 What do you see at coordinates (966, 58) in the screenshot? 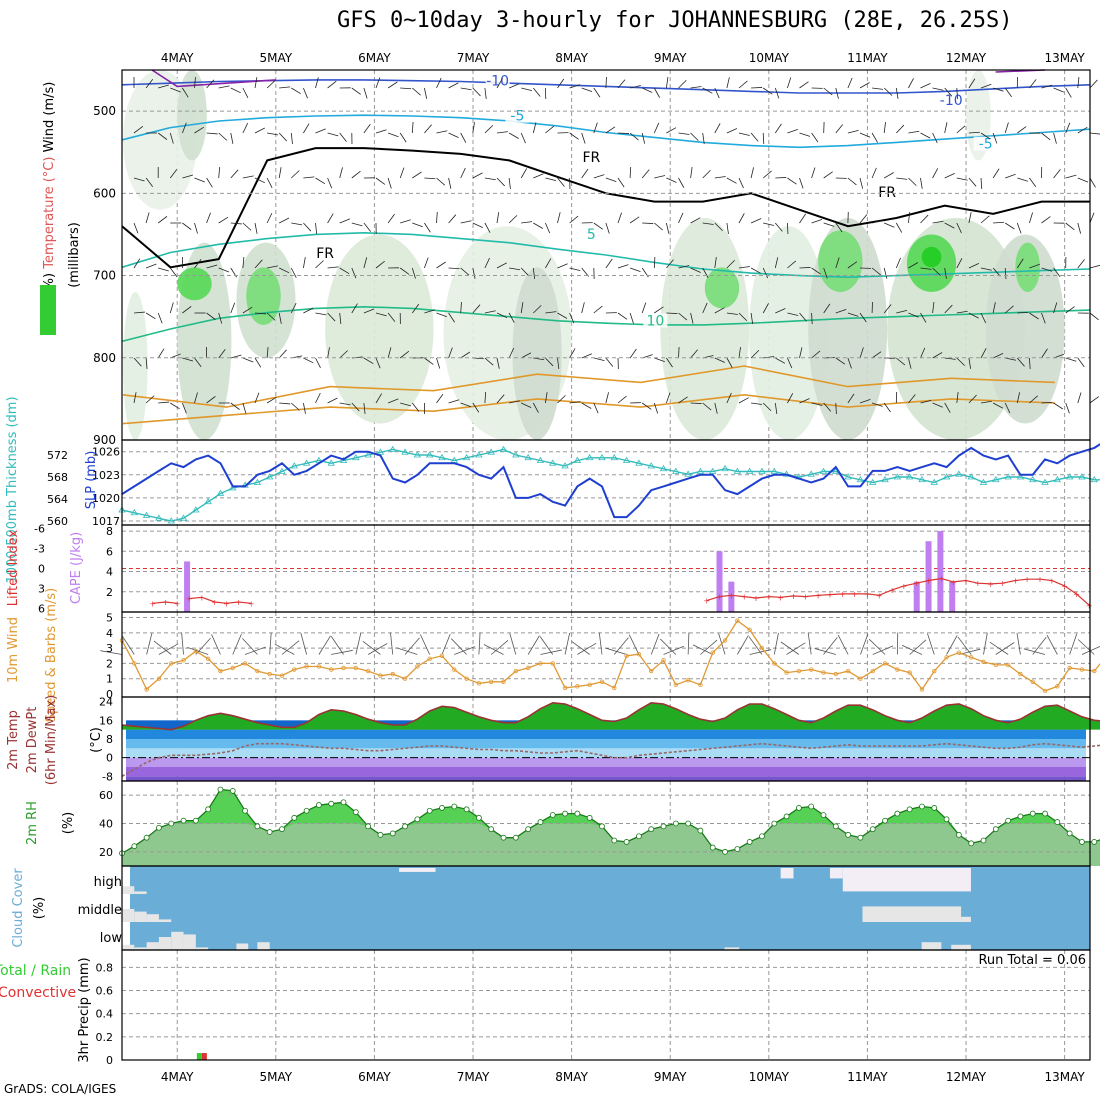
I see `x-tick-top: 12MAY` at bounding box center [966, 58].